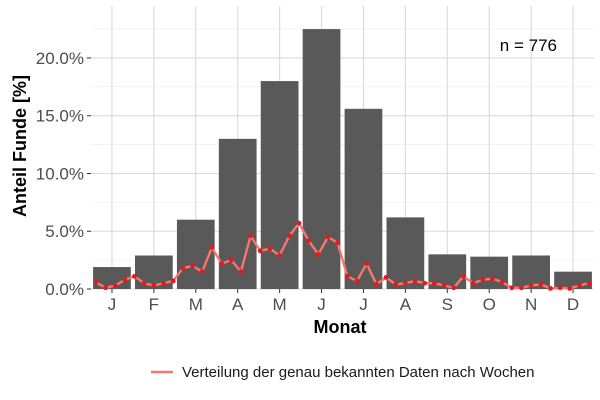 The width and height of the screenshot is (600, 400). Describe the element at coordinates (154, 304) in the screenshot. I see `x-tick-label: F` at that location.